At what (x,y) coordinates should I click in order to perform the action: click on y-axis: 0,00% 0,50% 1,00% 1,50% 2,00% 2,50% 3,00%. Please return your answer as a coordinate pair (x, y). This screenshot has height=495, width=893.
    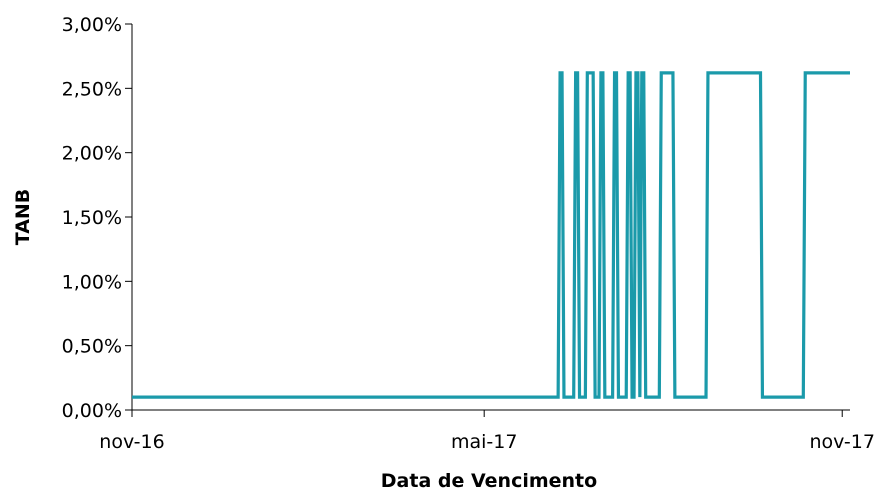
    Looking at the image, I should click on (97, 218).